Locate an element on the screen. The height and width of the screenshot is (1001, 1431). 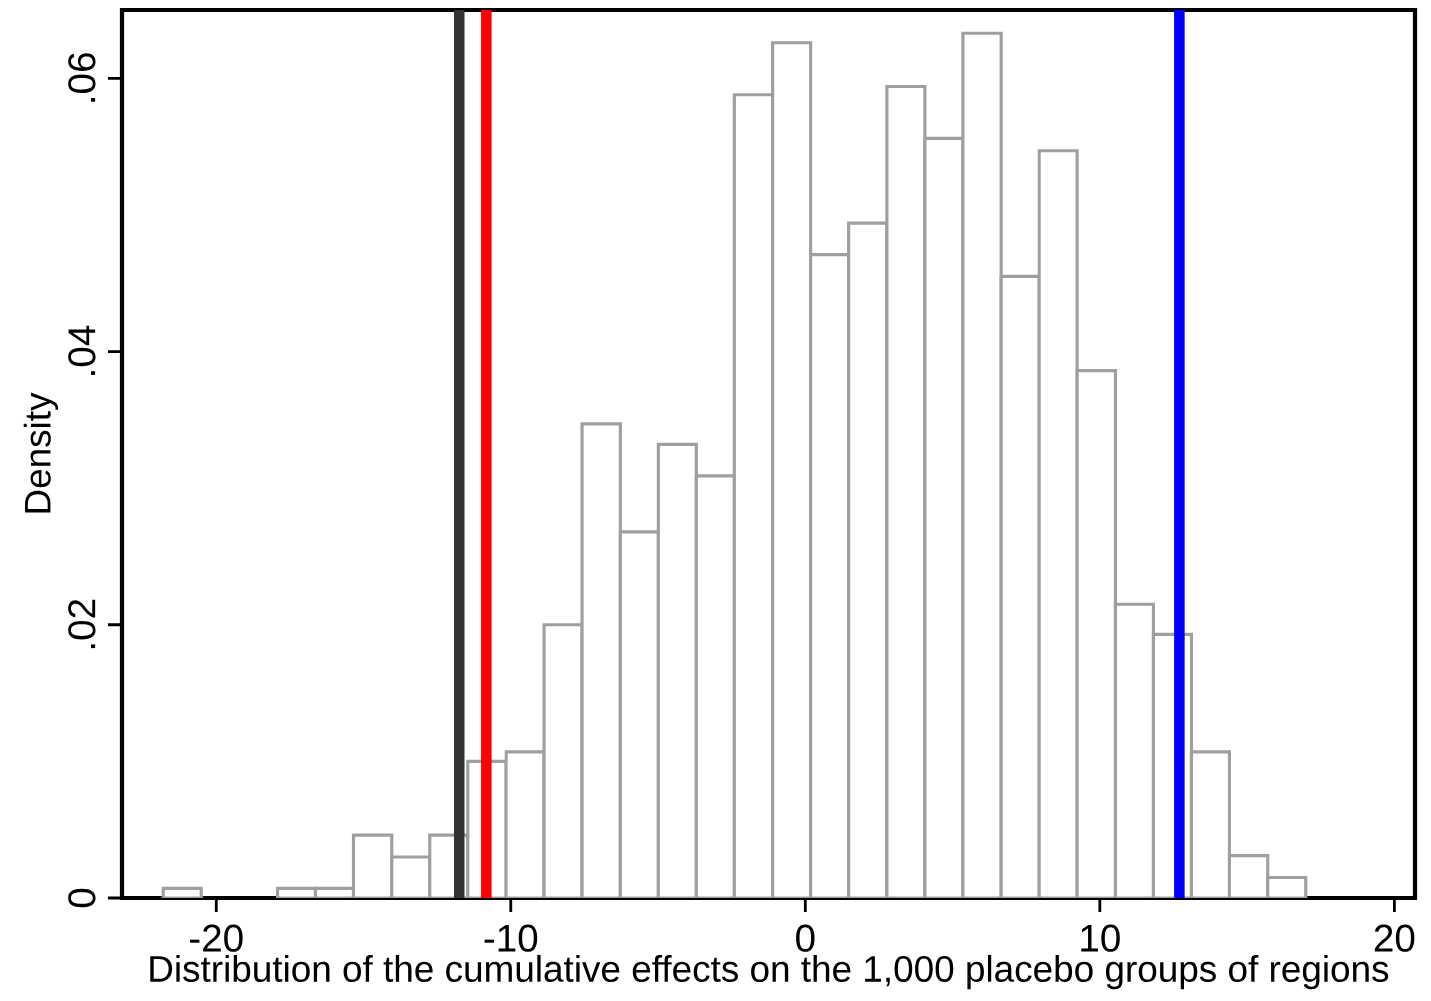
y-tick-label: .06 is located at coordinates (82, 77).